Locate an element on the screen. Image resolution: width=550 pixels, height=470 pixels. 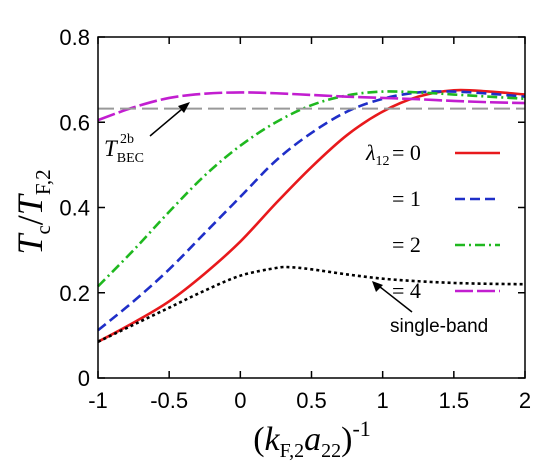
y-tick-label: 0.8 is located at coordinates (74, 37).